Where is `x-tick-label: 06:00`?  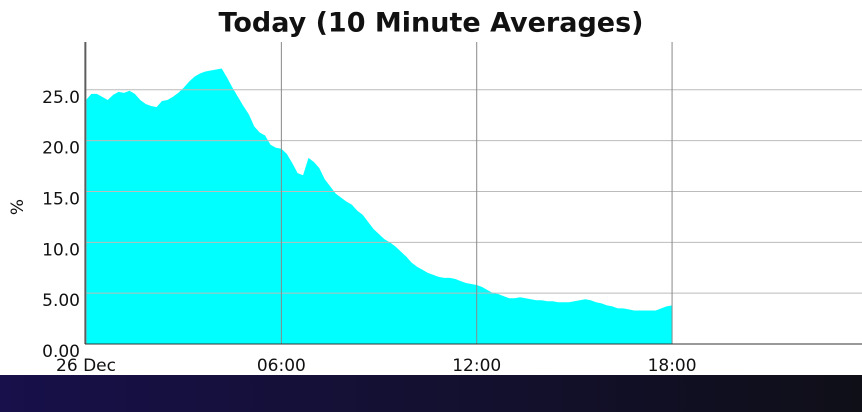 x-tick-label: 06:00 is located at coordinates (281, 366).